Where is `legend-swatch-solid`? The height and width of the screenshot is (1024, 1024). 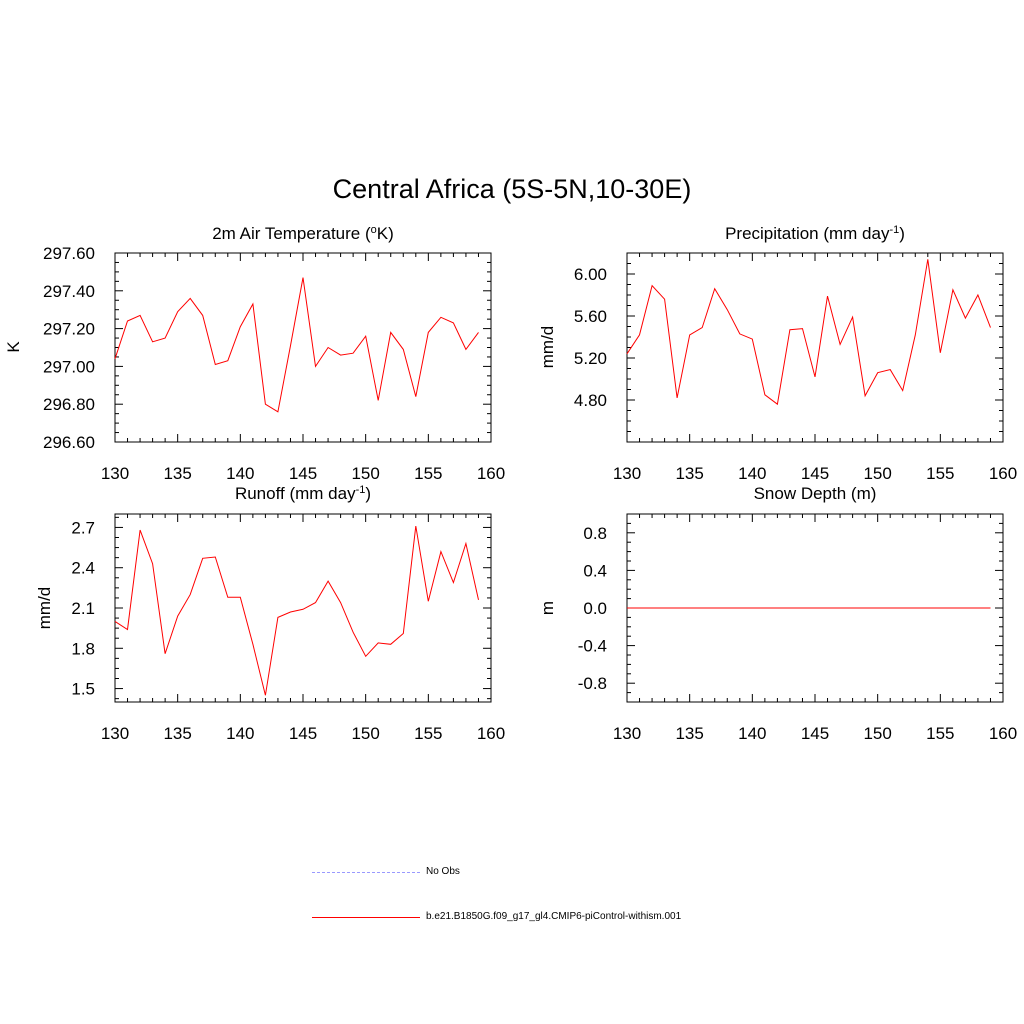 legend-swatch-solid is located at coordinates (366, 917).